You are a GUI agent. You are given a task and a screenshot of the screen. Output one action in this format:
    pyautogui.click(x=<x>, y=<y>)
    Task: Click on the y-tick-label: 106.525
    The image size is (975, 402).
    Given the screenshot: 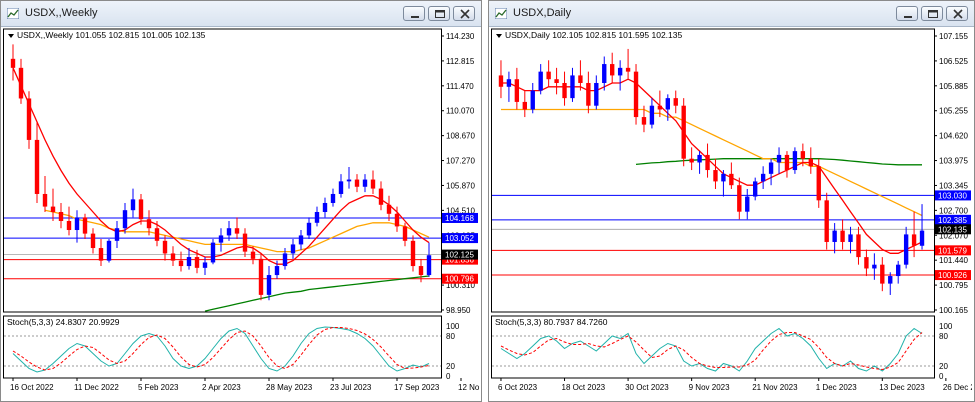 What is the action you would take?
    pyautogui.click(x=953, y=61)
    